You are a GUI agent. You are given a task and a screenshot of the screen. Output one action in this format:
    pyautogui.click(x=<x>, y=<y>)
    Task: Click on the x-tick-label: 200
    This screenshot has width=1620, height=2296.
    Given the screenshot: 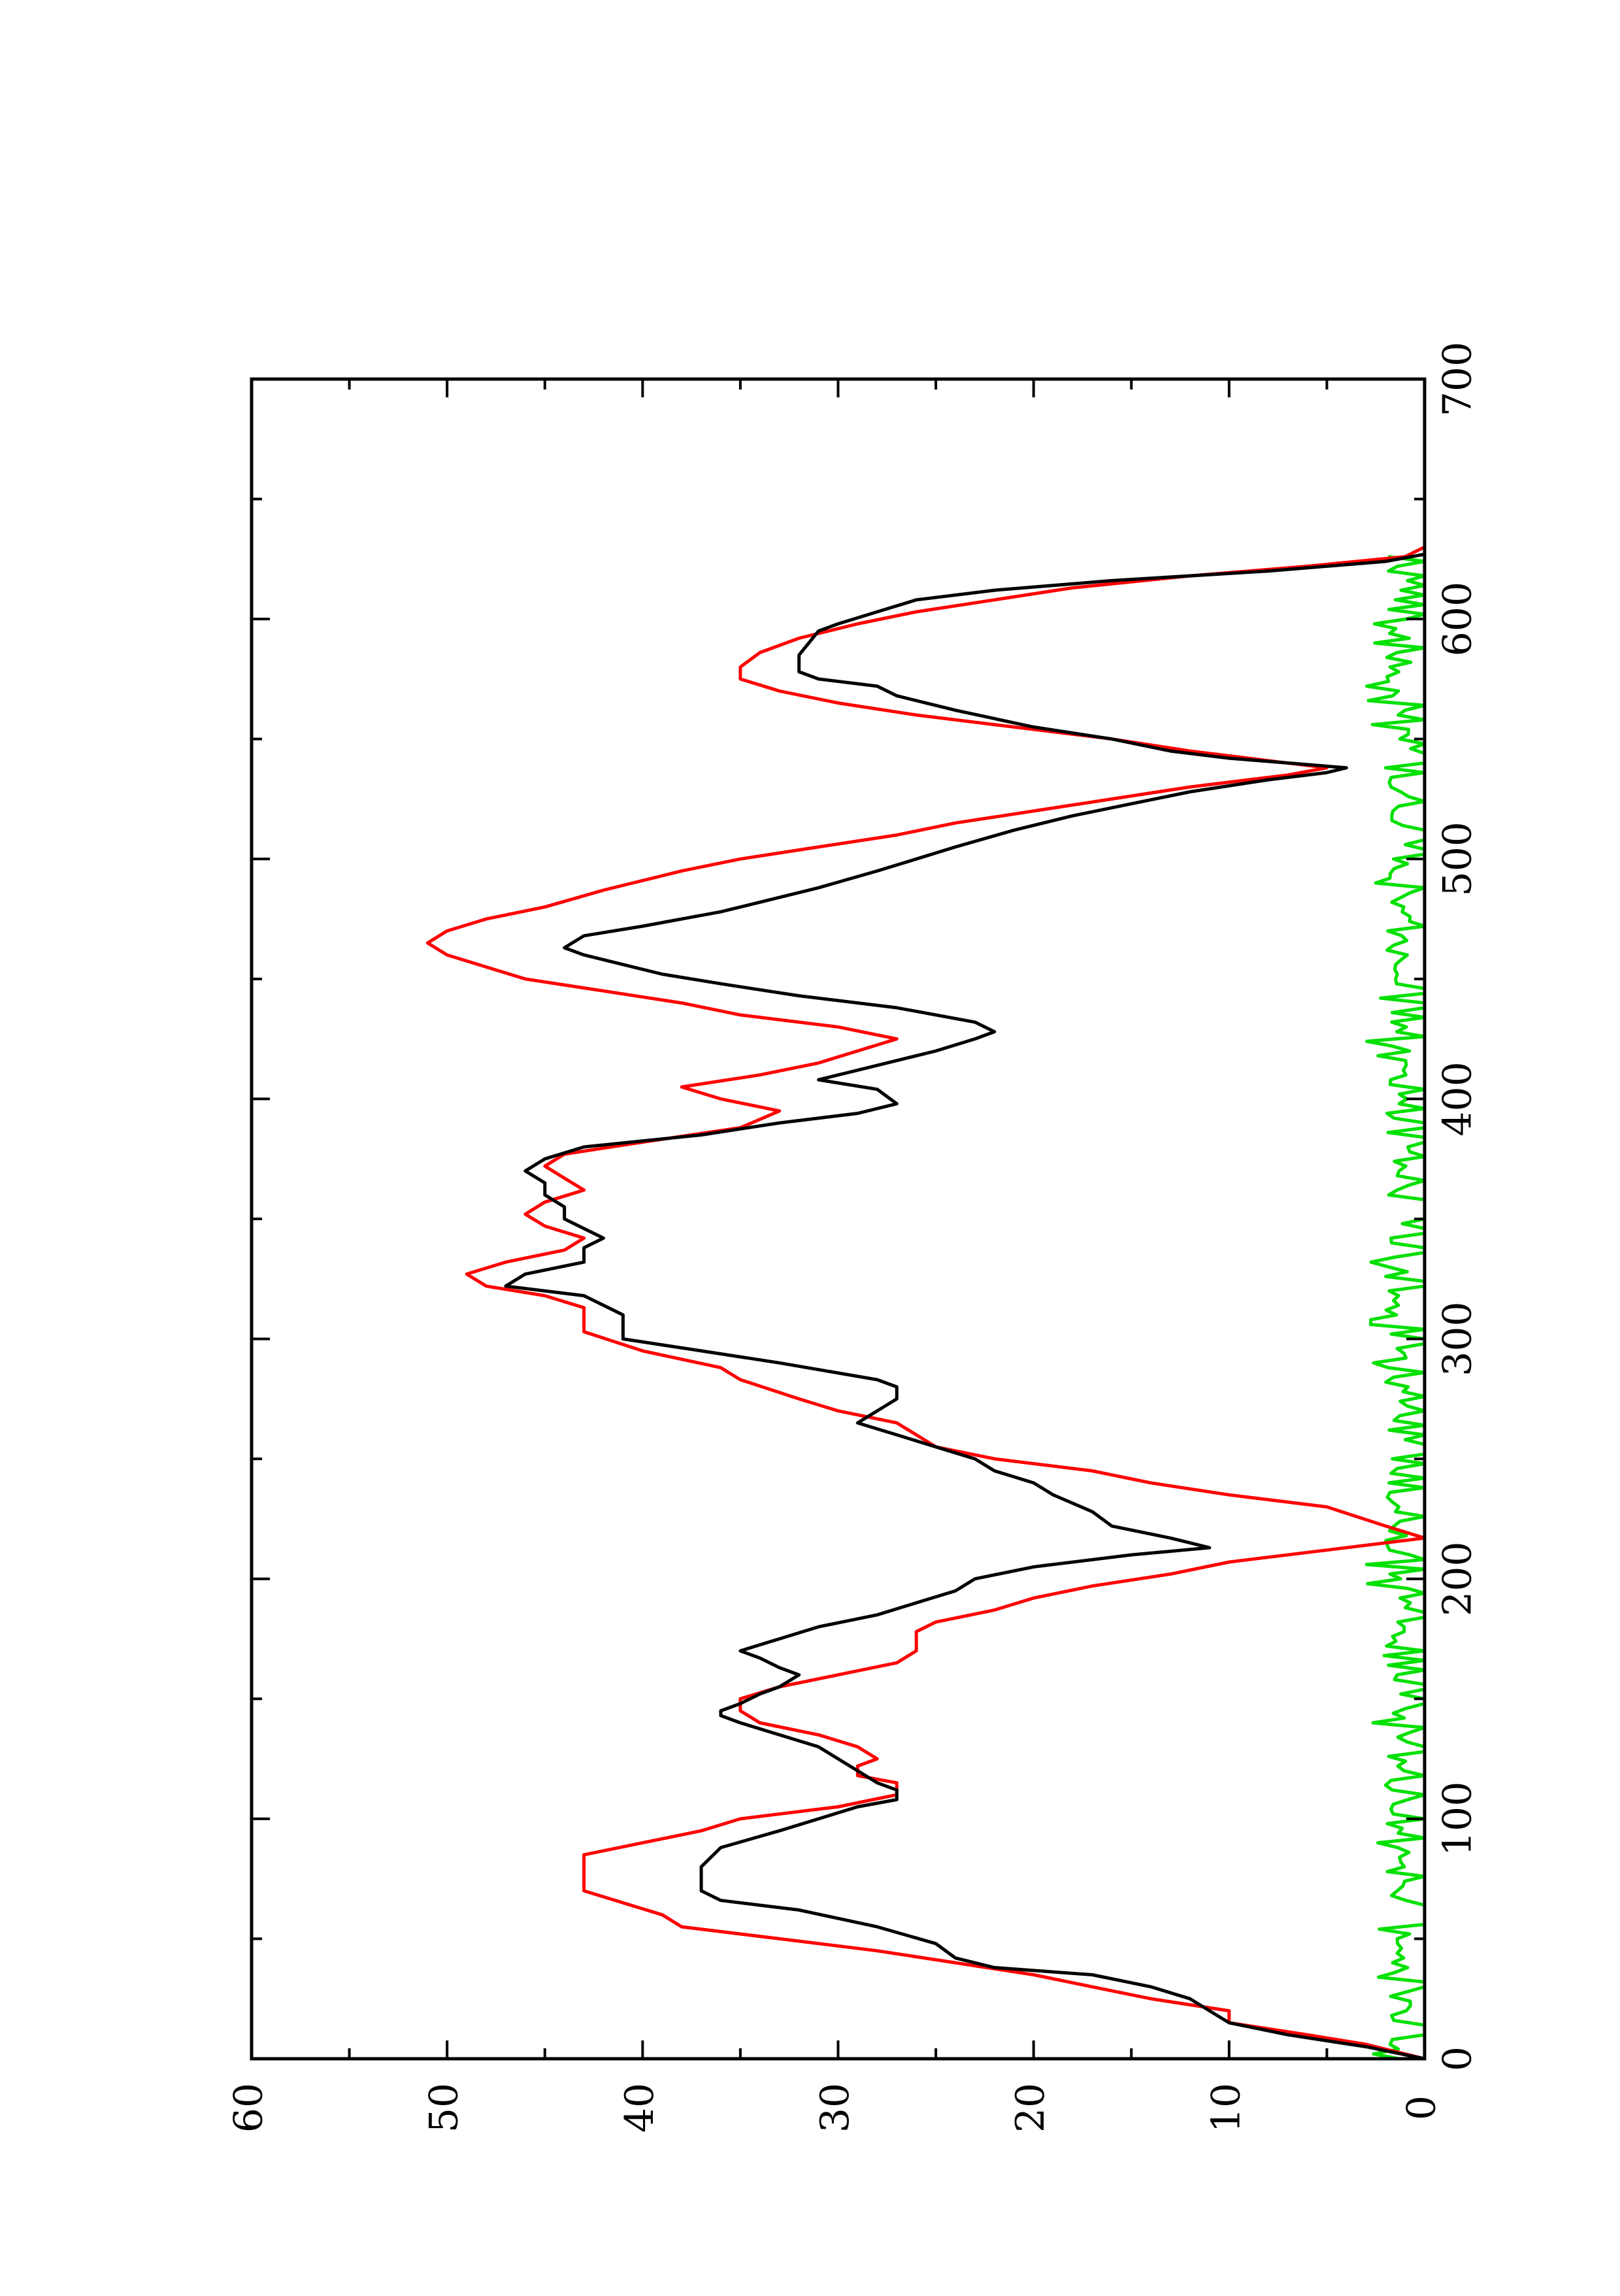 What is the action you would take?
    pyautogui.click(x=1458, y=1578)
    